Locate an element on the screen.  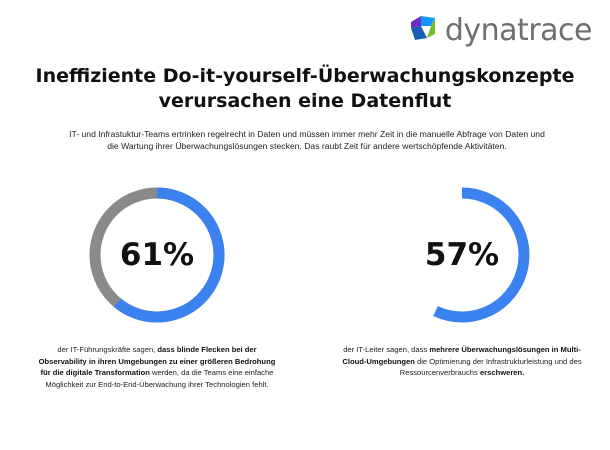
progress-ring-right: 57% is located at coordinates (462, 255).